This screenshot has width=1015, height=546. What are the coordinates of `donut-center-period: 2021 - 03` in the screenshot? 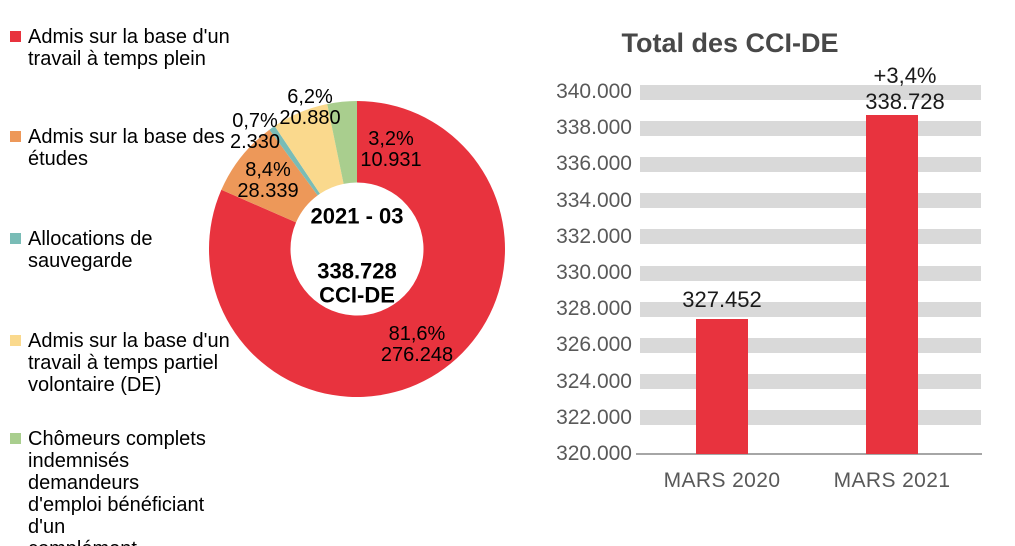 It's located at (357, 216).